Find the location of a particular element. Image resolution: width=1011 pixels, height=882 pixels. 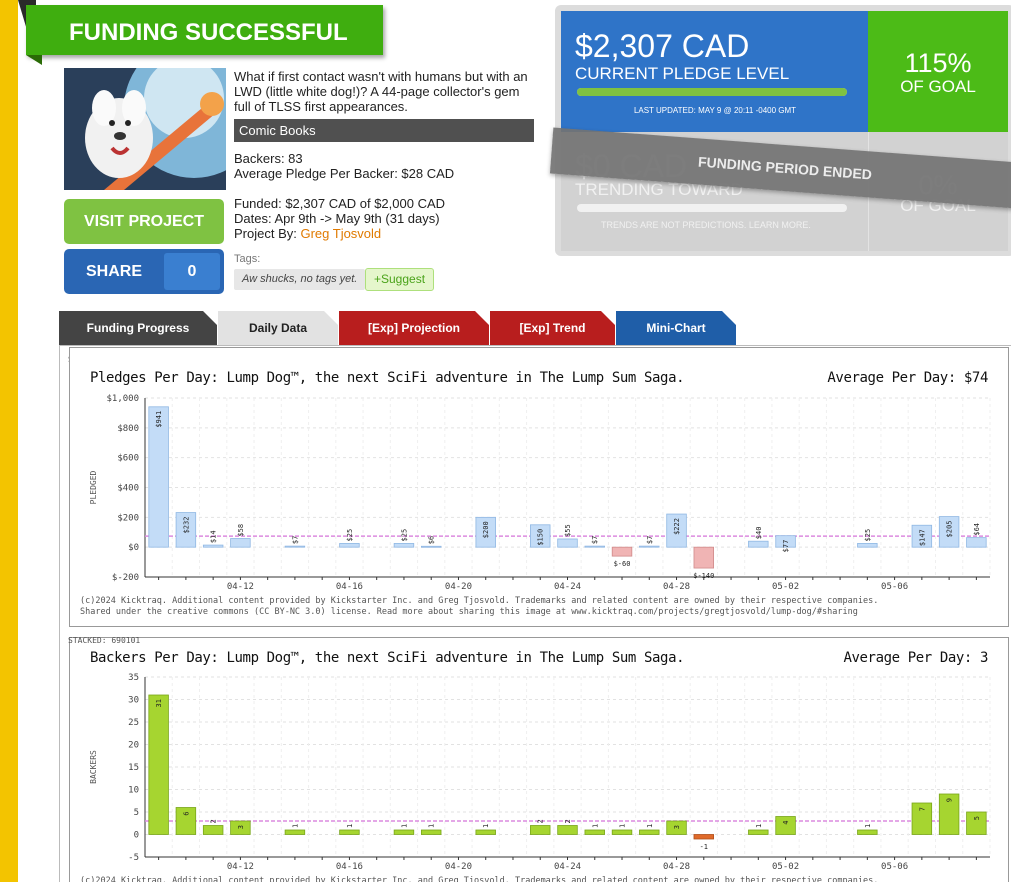

chart-average: Average Per Day: $74 is located at coordinates (907, 378).